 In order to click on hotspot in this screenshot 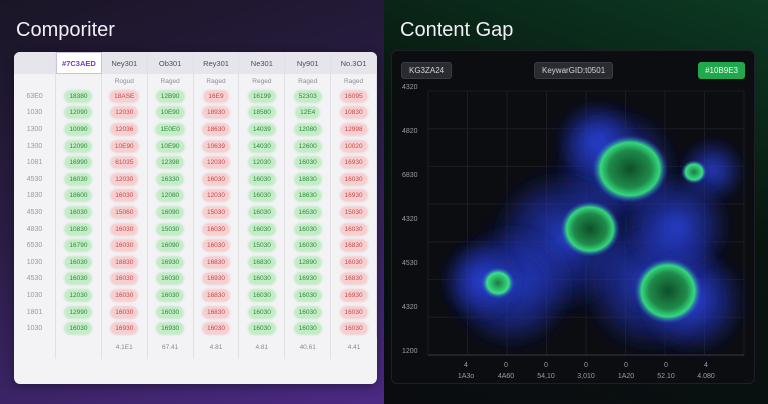, I will do `click(590, 229)`.